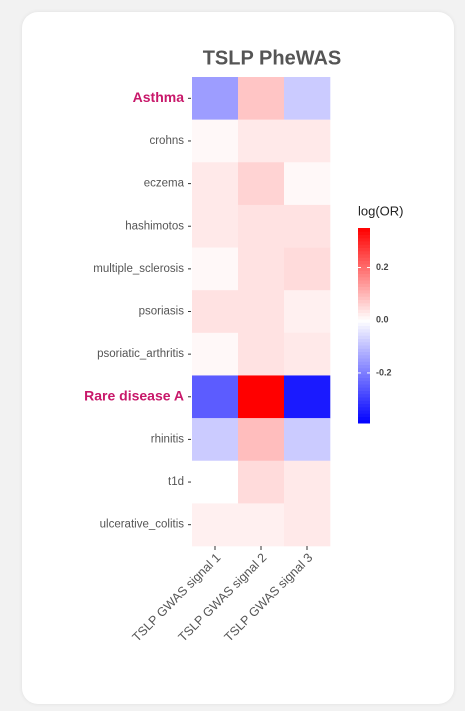 This screenshot has width=465, height=711. What do you see at coordinates (154, 226) in the screenshot?
I see `y-tick-label: hashimotos` at bounding box center [154, 226].